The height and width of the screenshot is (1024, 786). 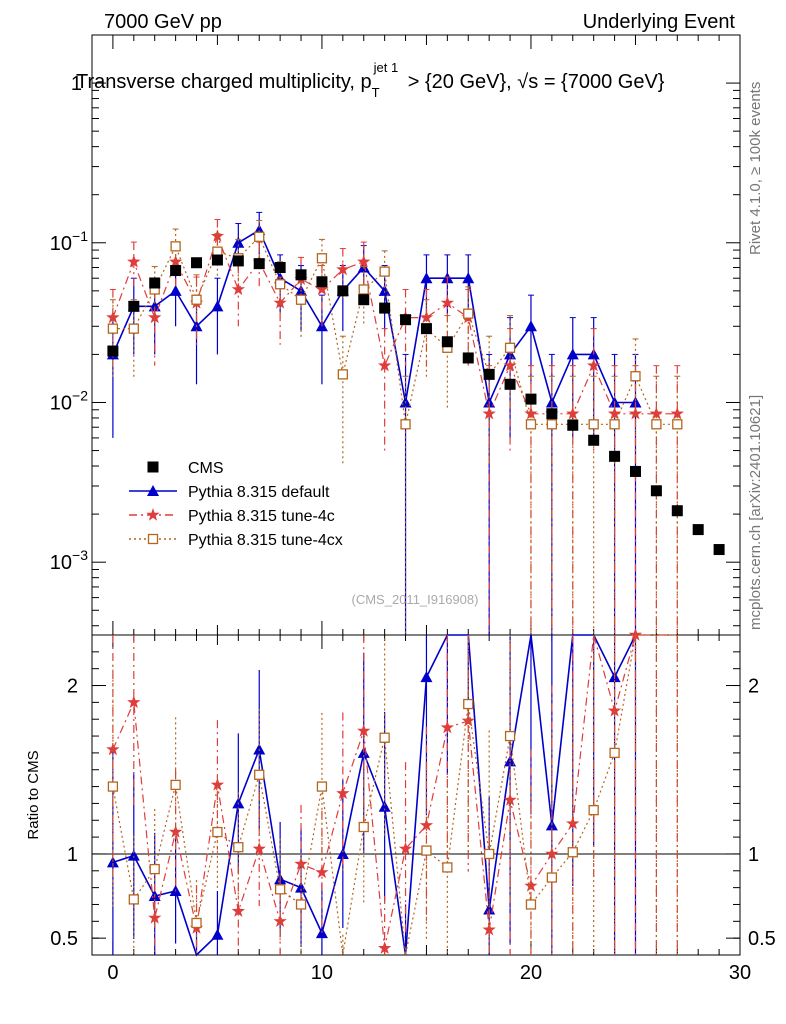 What do you see at coordinates (33, 794) in the screenshot?
I see `ratio-ylabel: Ratio to CMS` at bounding box center [33, 794].